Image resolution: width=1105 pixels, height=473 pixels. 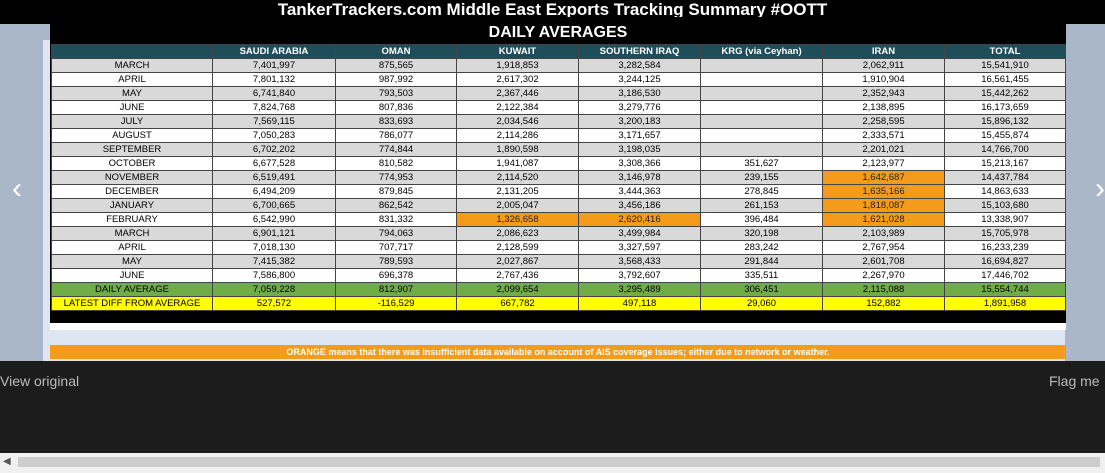 I want to click on table-cell: 707,717, so click(x=396, y=247).